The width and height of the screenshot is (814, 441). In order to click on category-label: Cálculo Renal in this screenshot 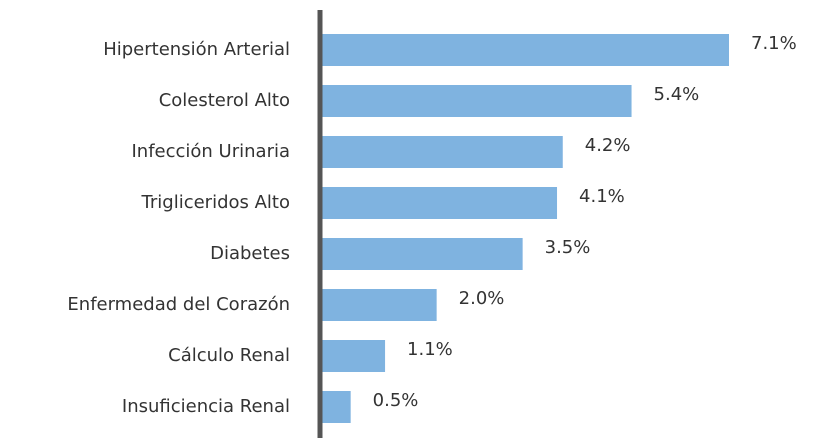, I will do `click(229, 355)`.